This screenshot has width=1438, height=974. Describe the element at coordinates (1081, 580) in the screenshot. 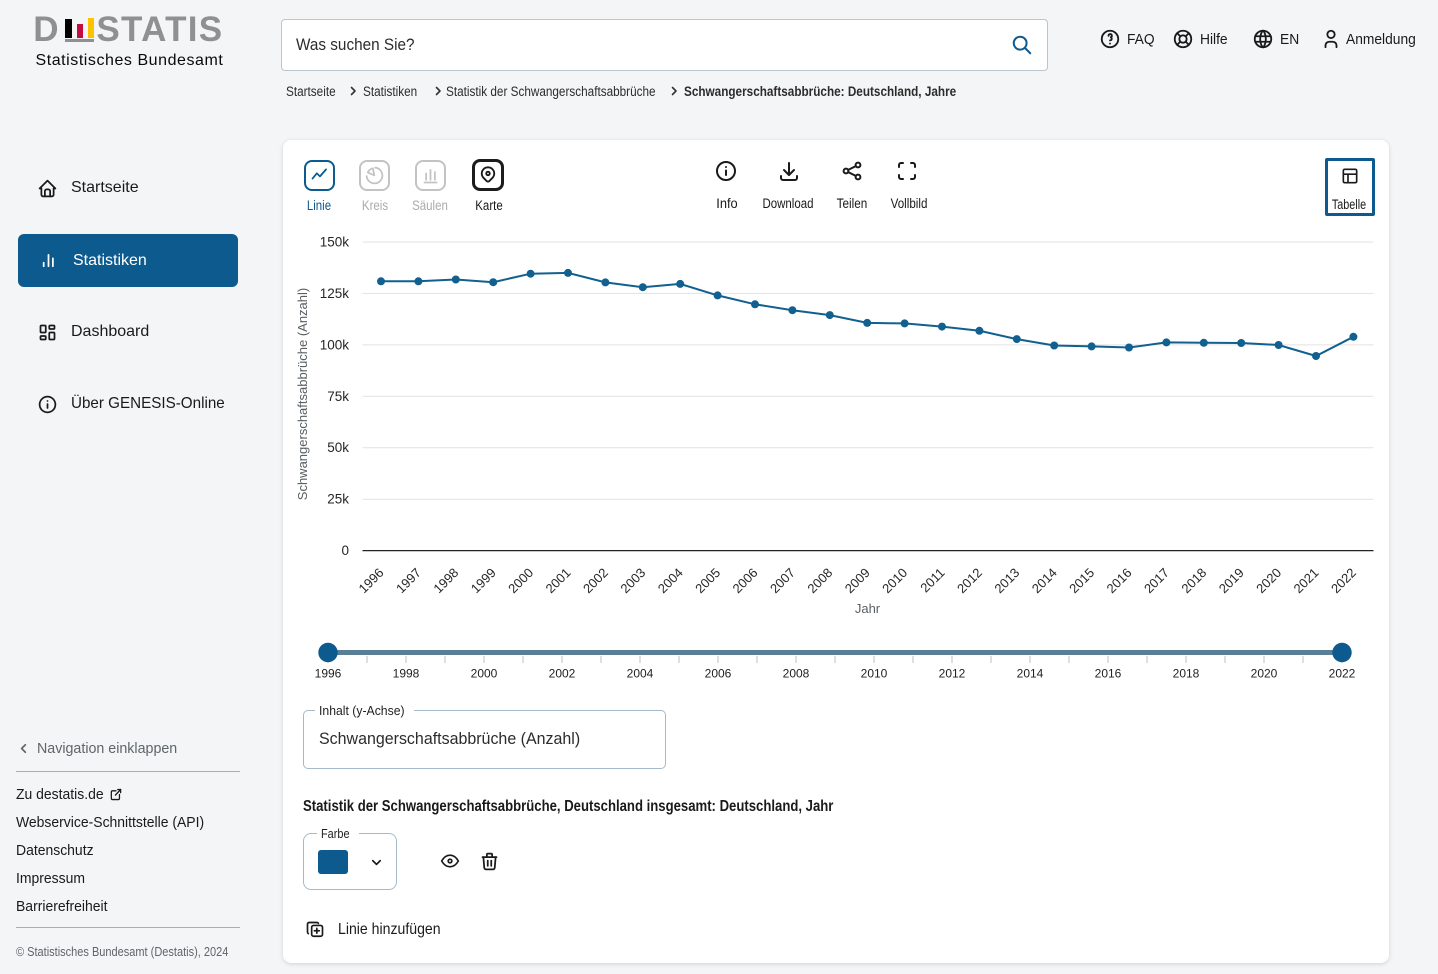

I see `svg-text: 2015` at that location.